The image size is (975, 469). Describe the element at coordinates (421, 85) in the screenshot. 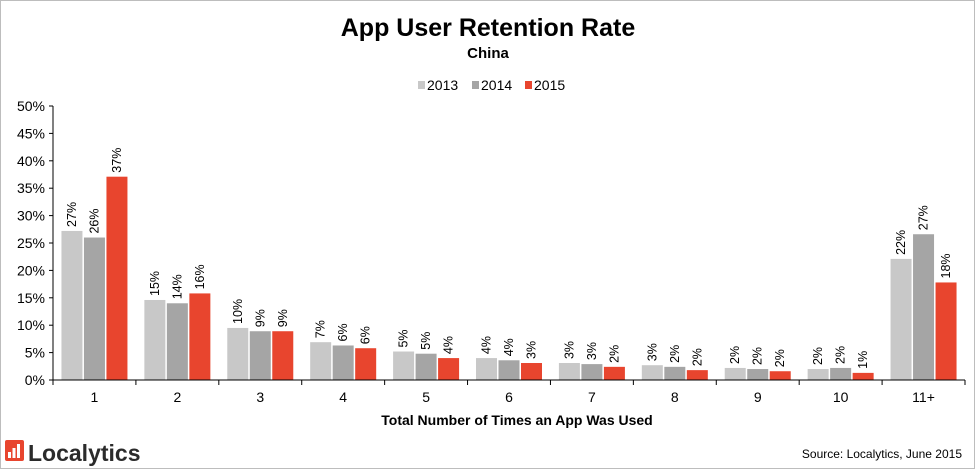

I see `legend-swatch-2013` at that location.